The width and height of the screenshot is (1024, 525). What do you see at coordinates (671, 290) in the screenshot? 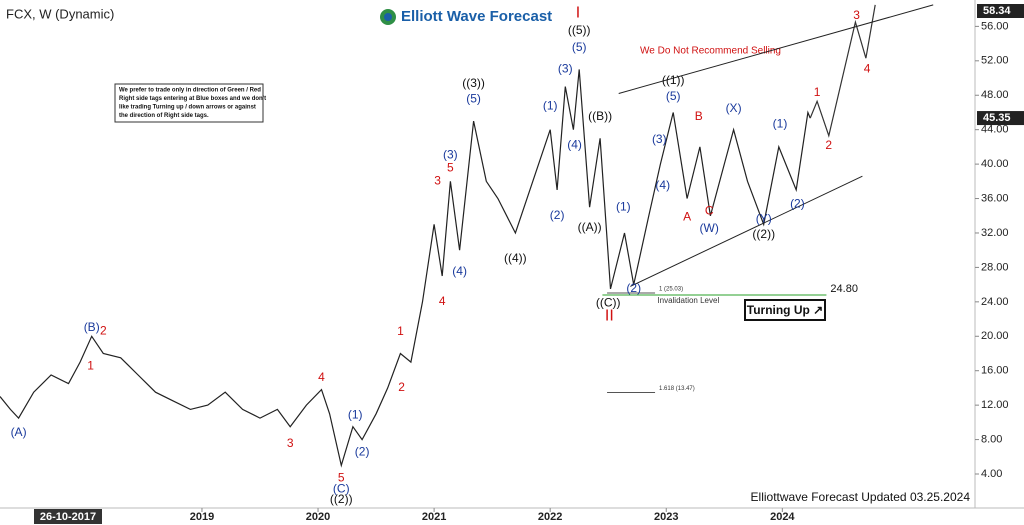
I see `fib-label: 1 (25.03)` at bounding box center [671, 290].